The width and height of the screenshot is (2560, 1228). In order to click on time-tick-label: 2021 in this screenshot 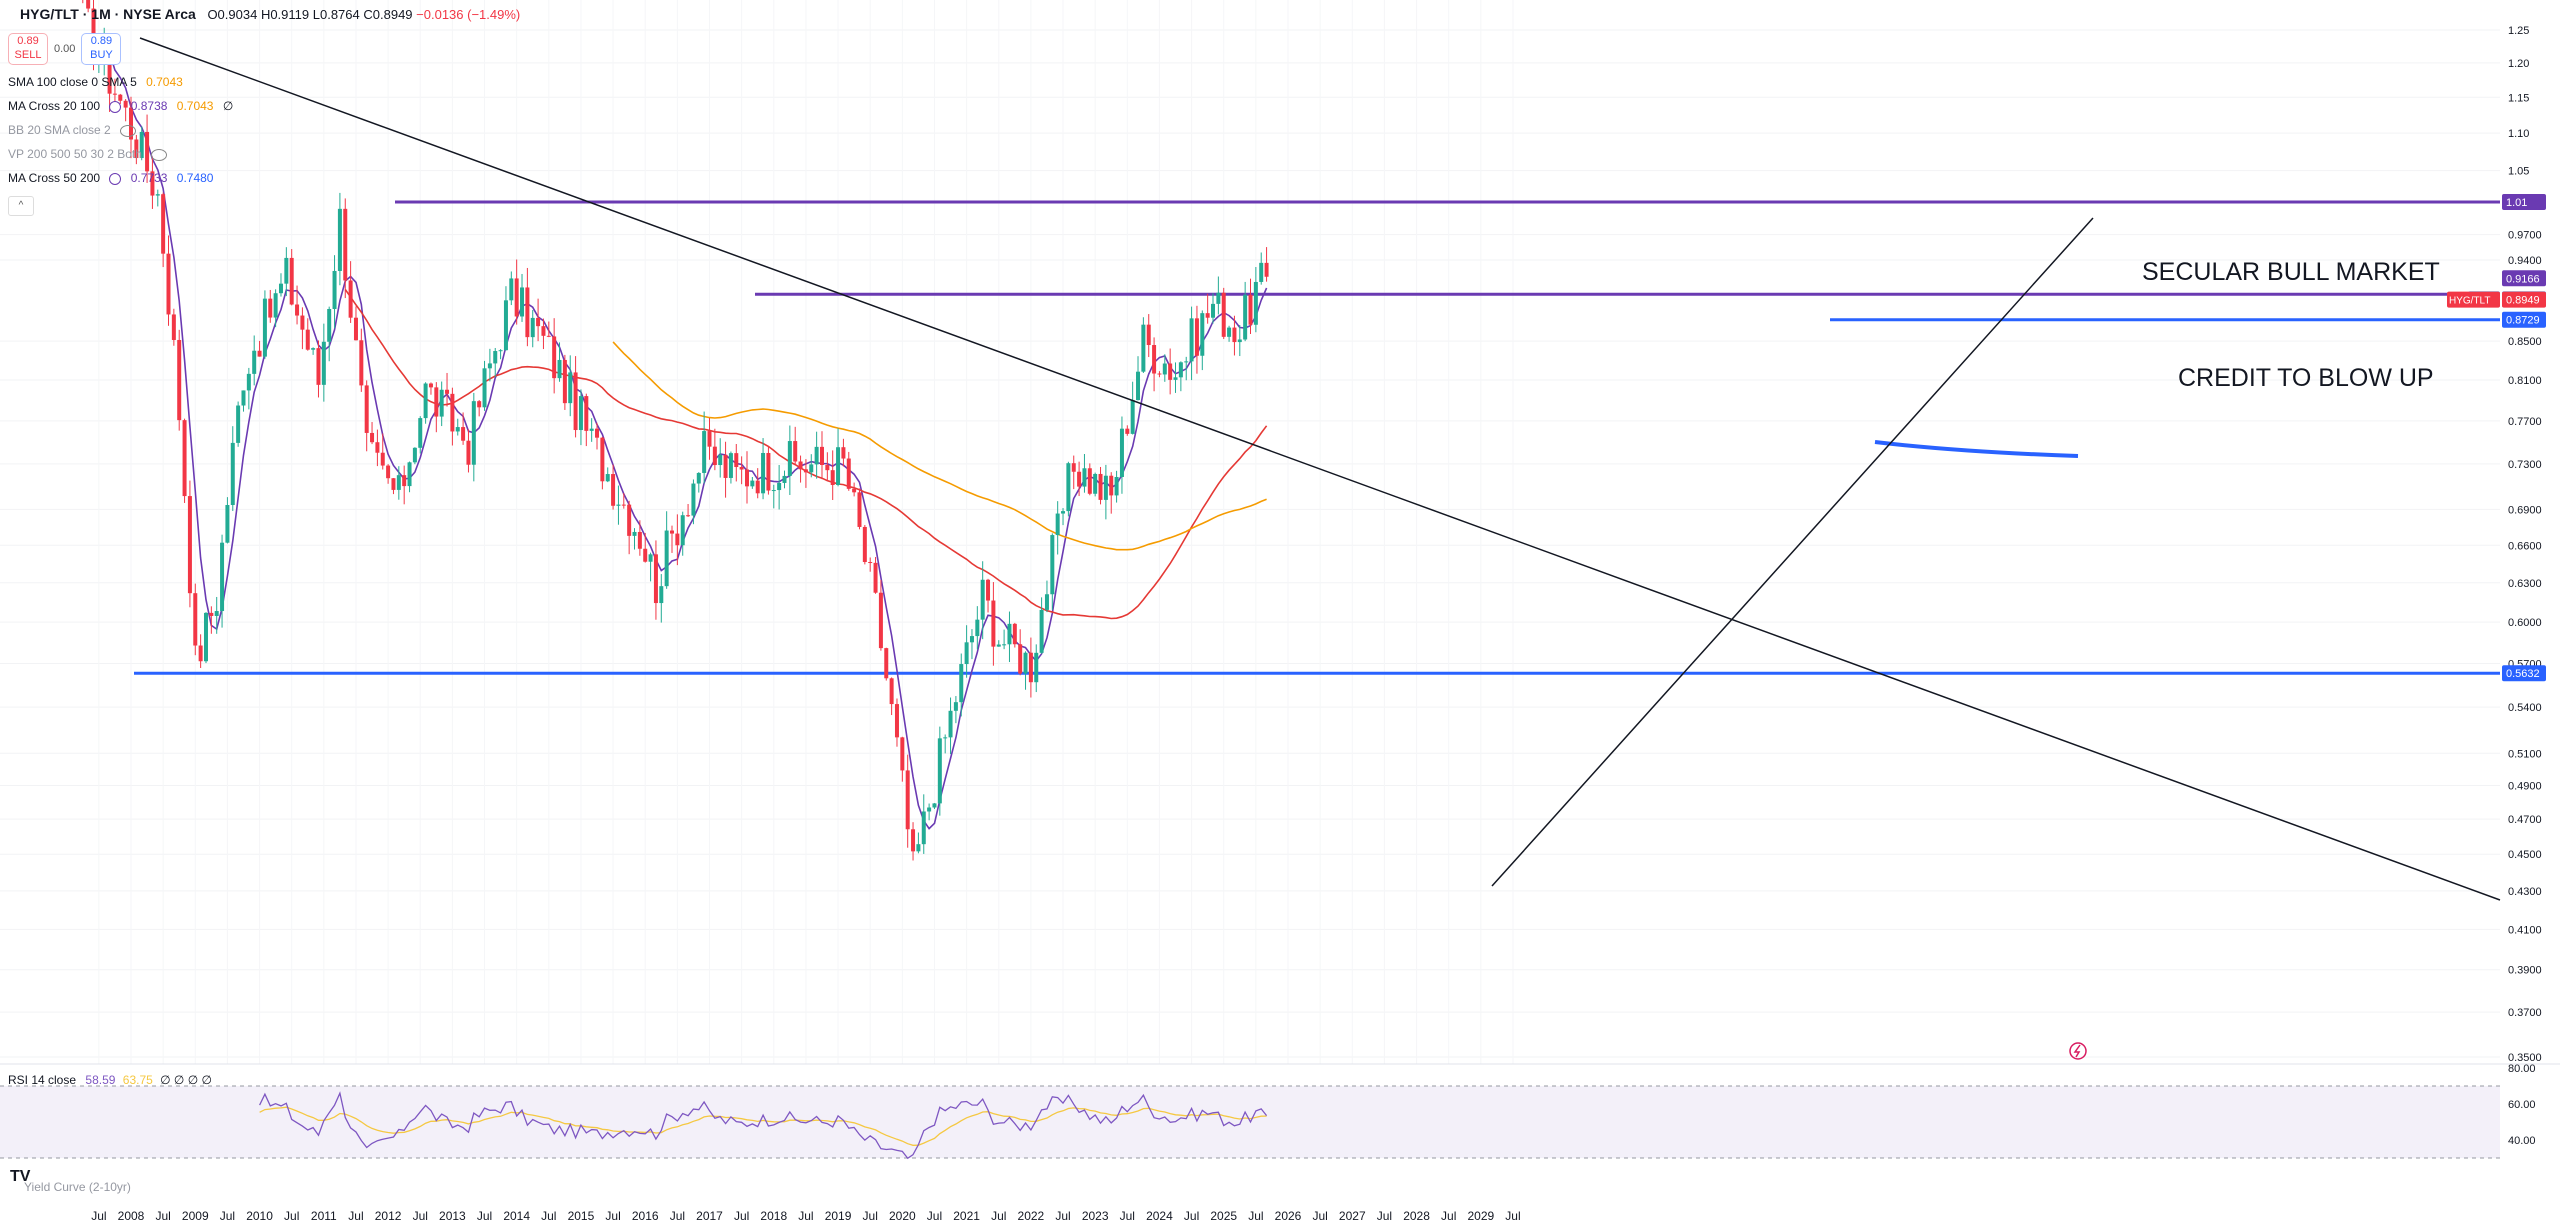, I will do `click(966, 1216)`.